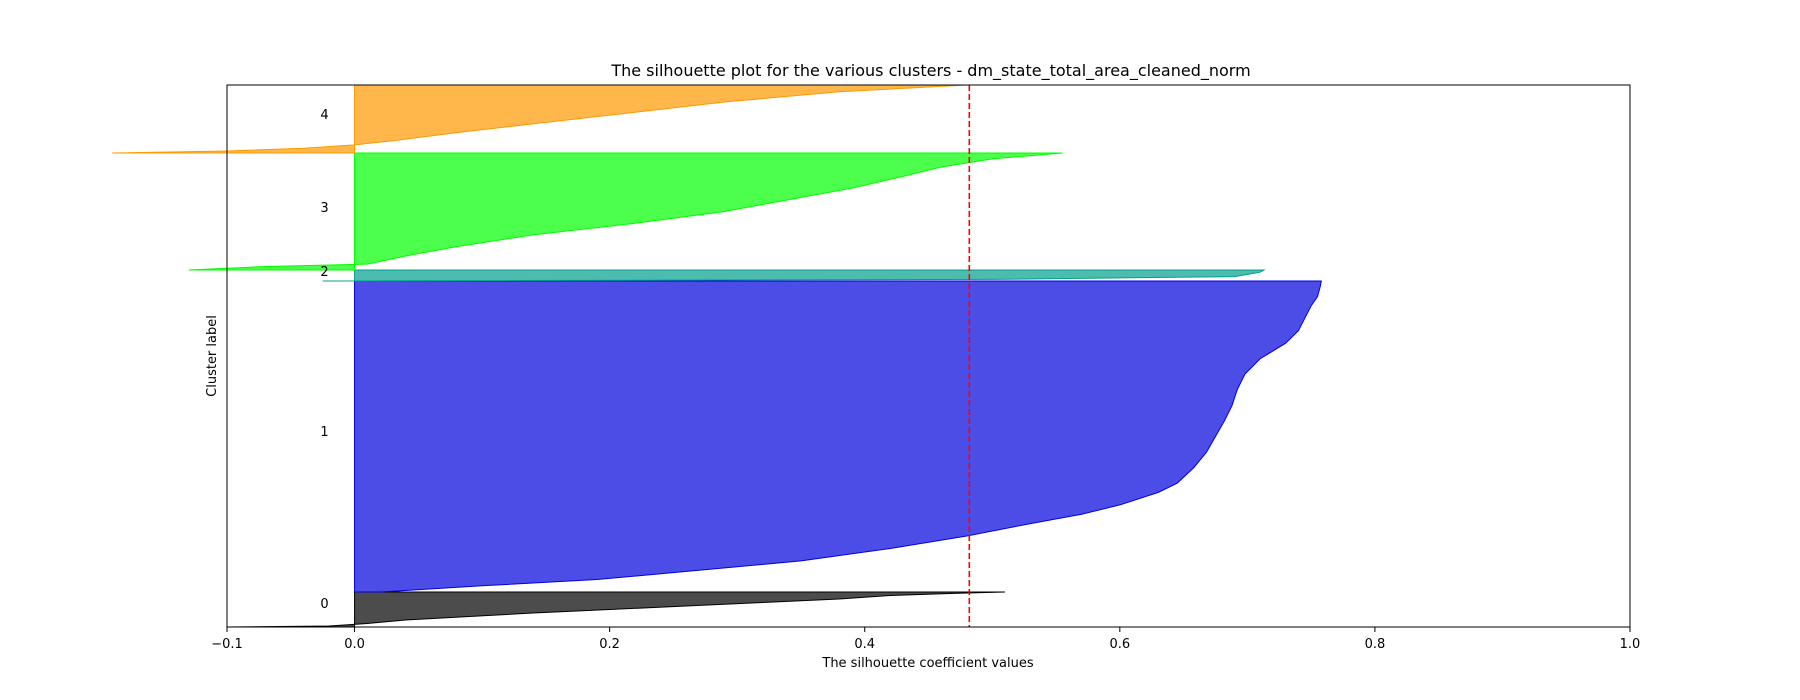 Image resolution: width=1800 pixels, height=700 pixels. What do you see at coordinates (1630, 644) in the screenshot?
I see `x-tick-label: 1.0` at bounding box center [1630, 644].